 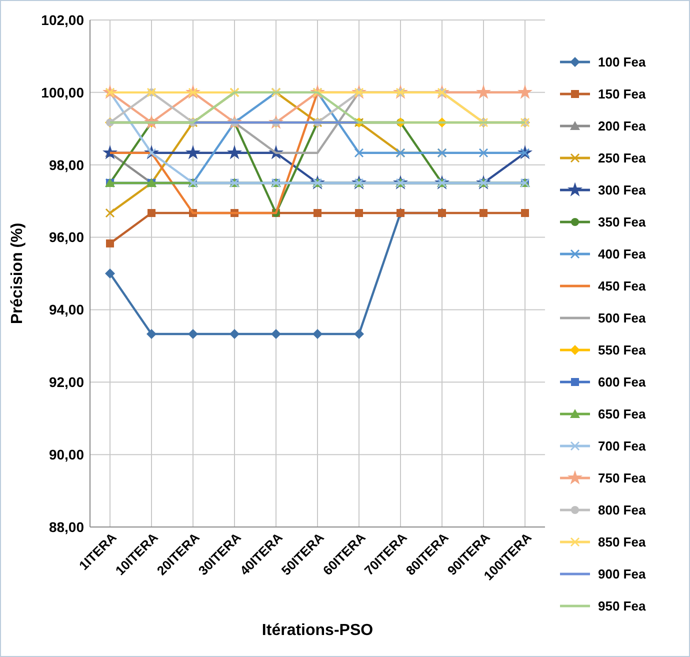 What do you see at coordinates (66, 454) in the screenshot?
I see `y-tick-label: 90,00` at bounding box center [66, 454].